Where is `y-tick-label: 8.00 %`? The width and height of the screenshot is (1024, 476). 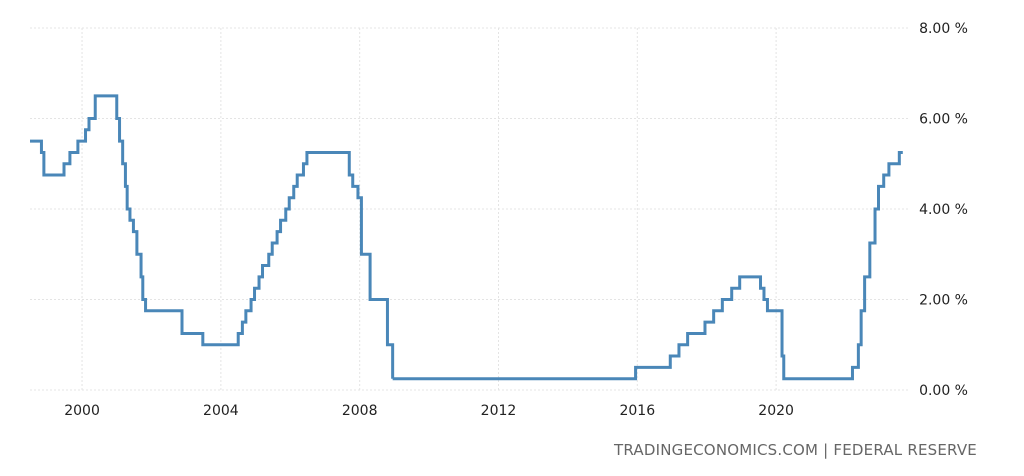
y-tick-label: 8.00 % is located at coordinates (943, 29).